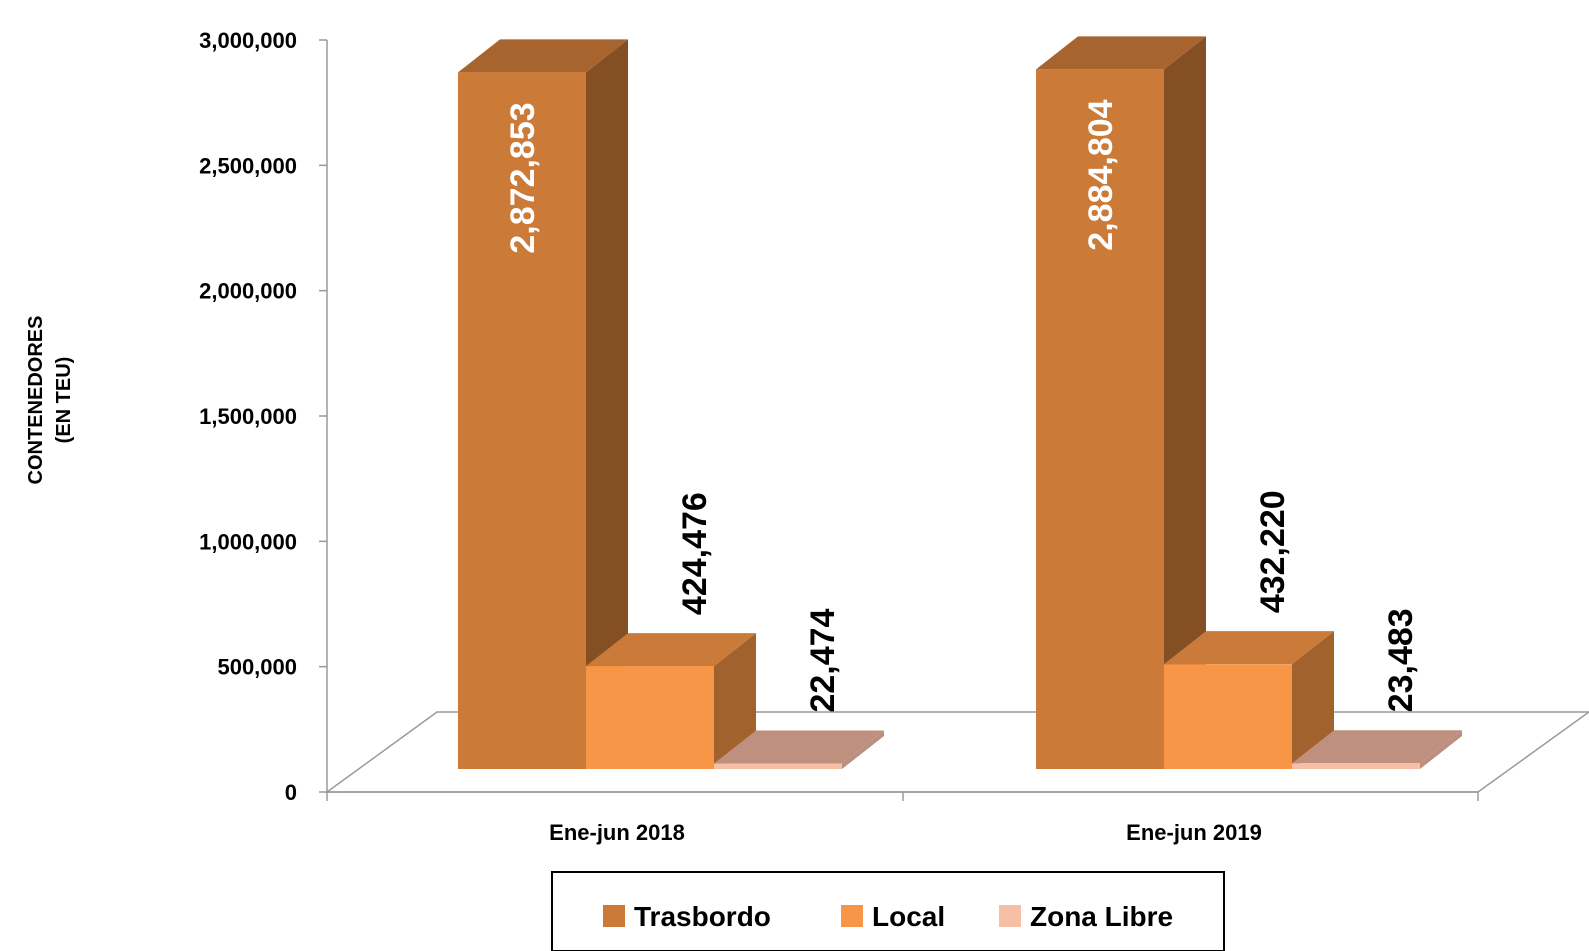 This screenshot has height=951, width=1589. What do you see at coordinates (36, 400) in the screenshot?
I see `y-axis-title-line-1: CONTENEDORES` at bounding box center [36, 400].